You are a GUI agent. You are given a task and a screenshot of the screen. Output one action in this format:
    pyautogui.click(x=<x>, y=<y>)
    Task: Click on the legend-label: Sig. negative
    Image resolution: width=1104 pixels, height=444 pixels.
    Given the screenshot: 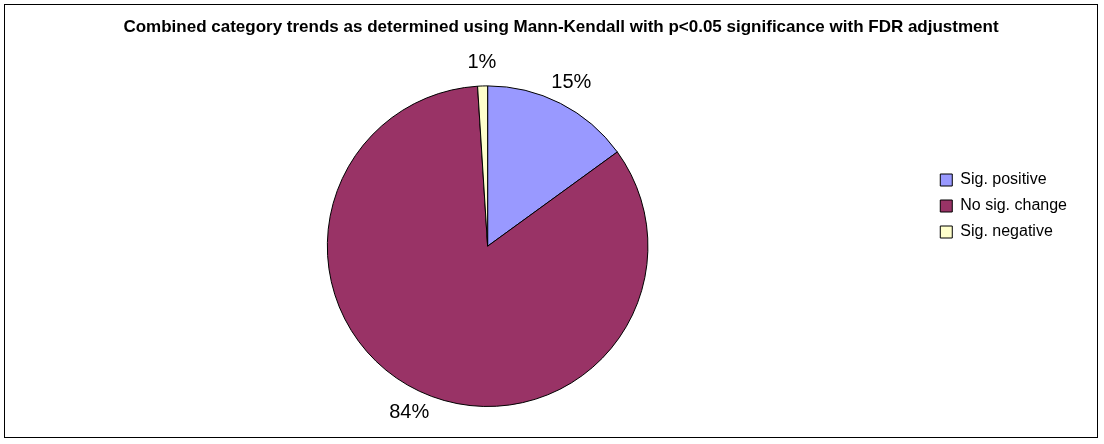 What is the action you would take?
    pyautogui.click(x=1006, y=231)
    